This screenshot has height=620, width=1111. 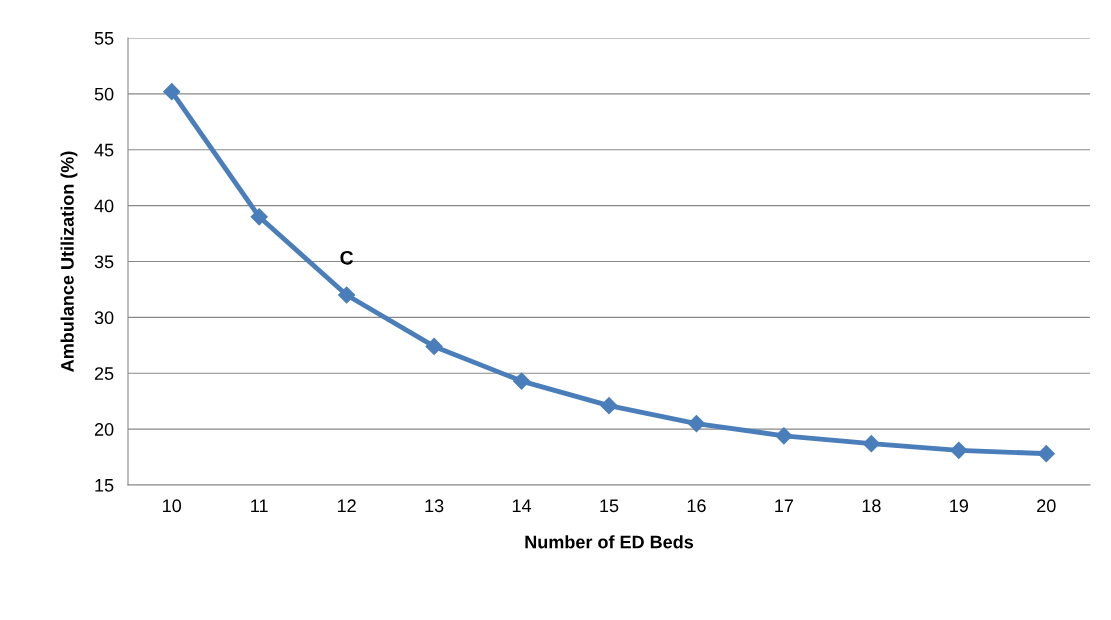 I want to click on x-tick-label: 15, so click(x=609, y=506).